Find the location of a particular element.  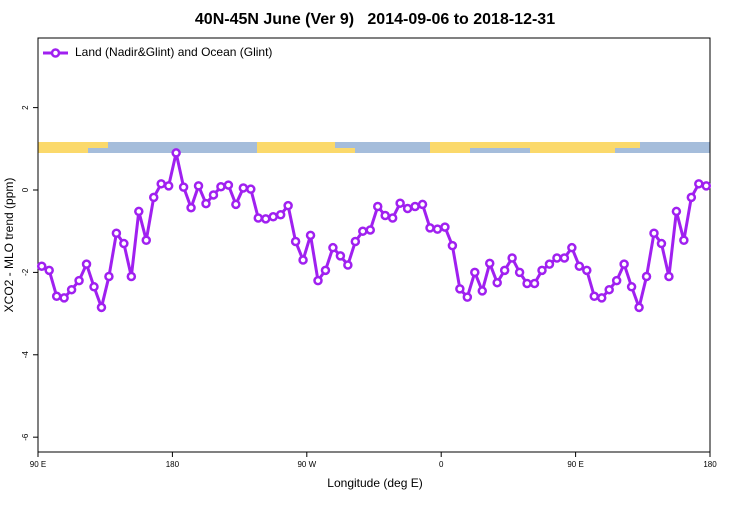

legend-marker is located at coordinates (55, 53).